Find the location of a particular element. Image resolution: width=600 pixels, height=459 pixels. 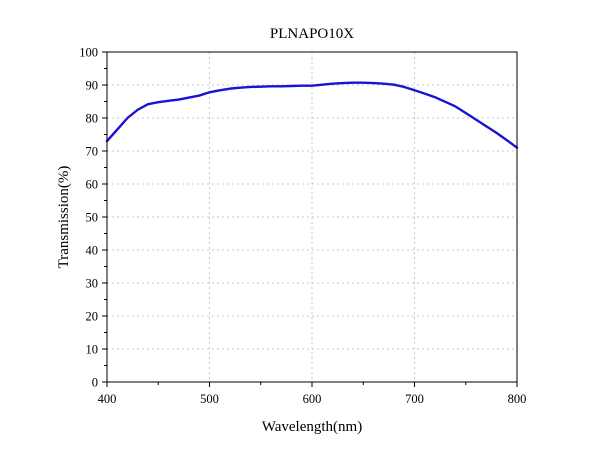

y-axis-label: Transmission(%) is located at coordinates (64, 217).